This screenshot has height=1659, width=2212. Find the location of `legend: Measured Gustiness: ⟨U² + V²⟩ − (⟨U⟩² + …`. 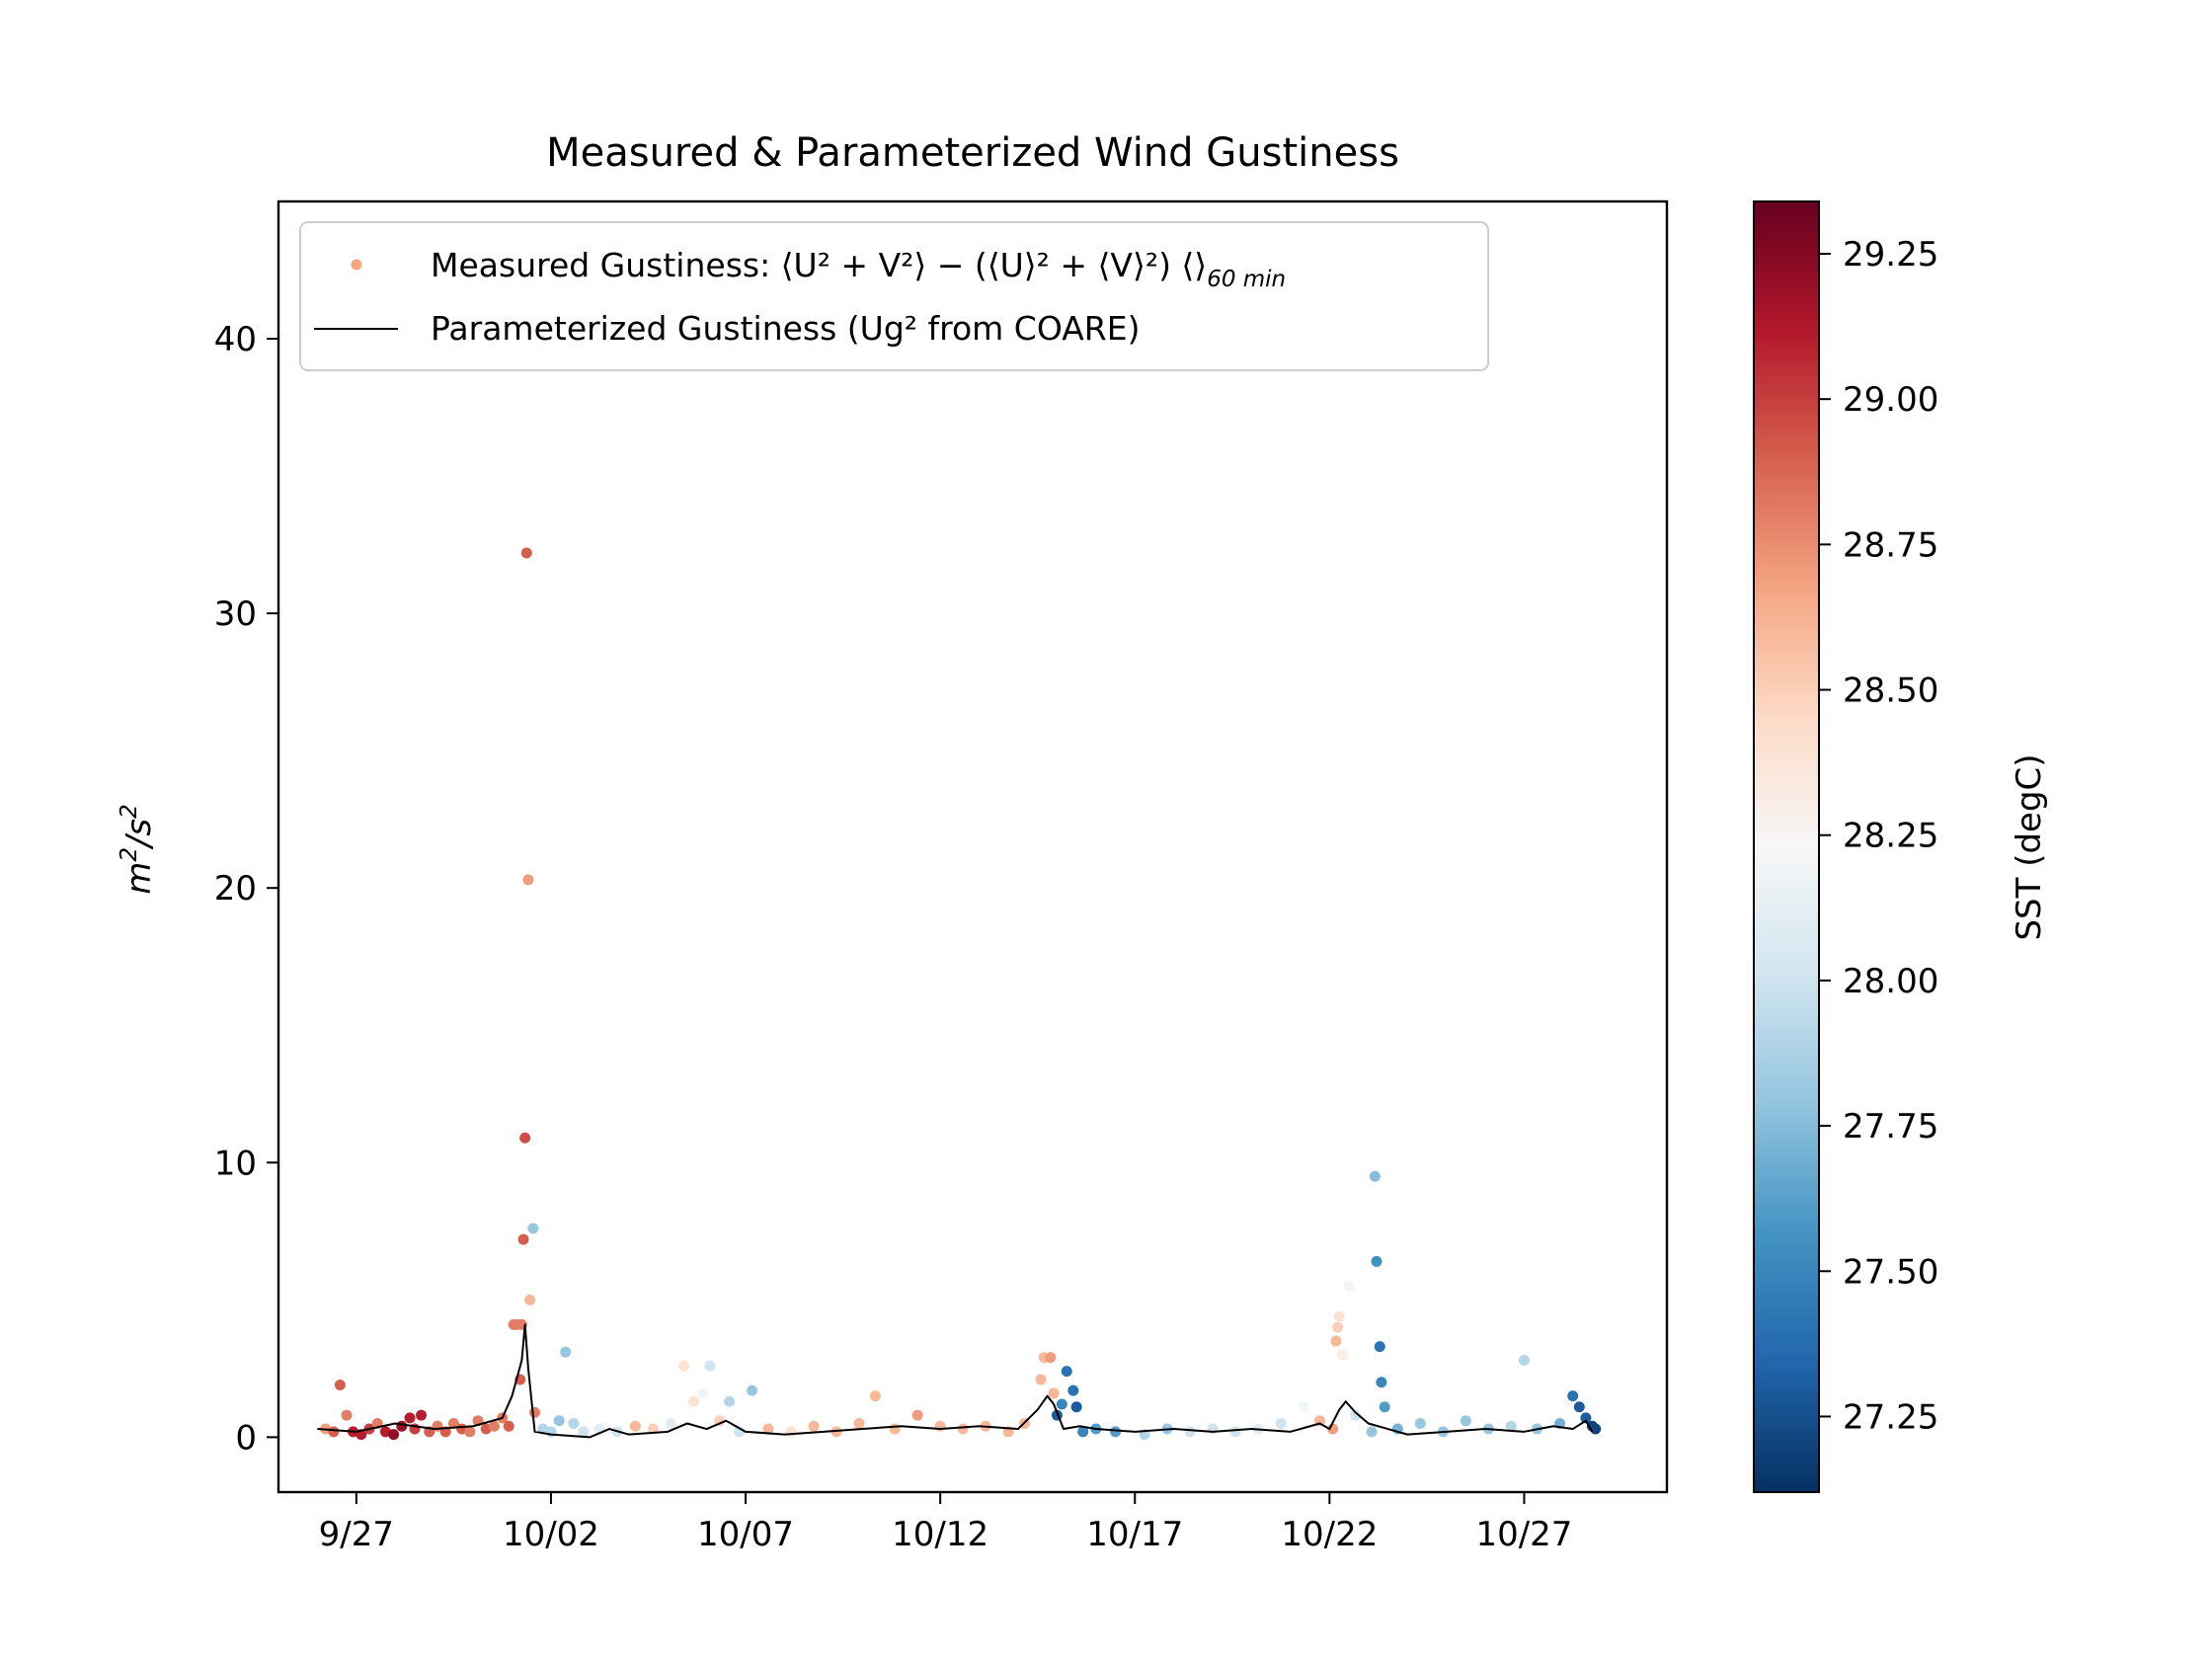

legend: Measured Gustiness: ⟨U² + V²⟩ − (⟨U⟩² + … is located at coordinates (894, 296).